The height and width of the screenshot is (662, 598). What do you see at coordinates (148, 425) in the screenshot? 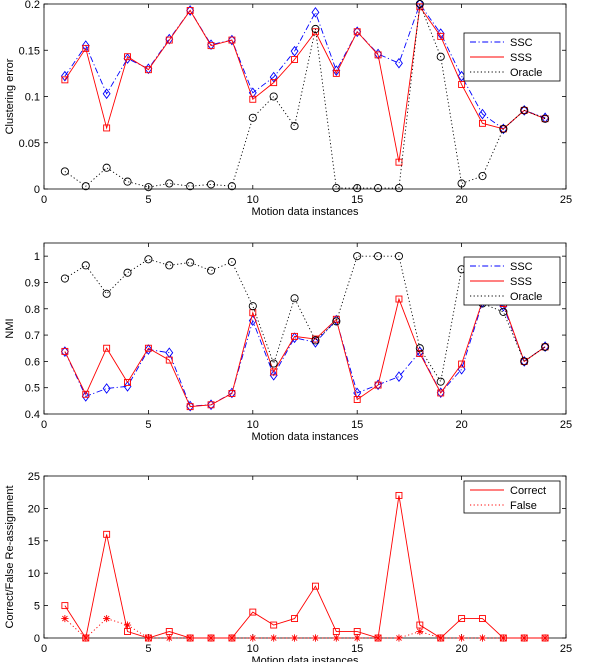
I see `x-tick-label: 5` at bounding box center [148, 425].